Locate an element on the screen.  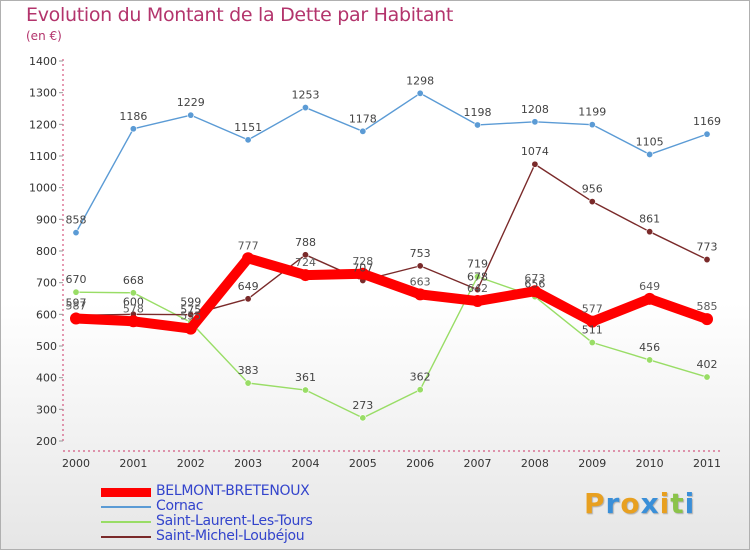
legend-label: Cornac is located at coordinates (180, 506).